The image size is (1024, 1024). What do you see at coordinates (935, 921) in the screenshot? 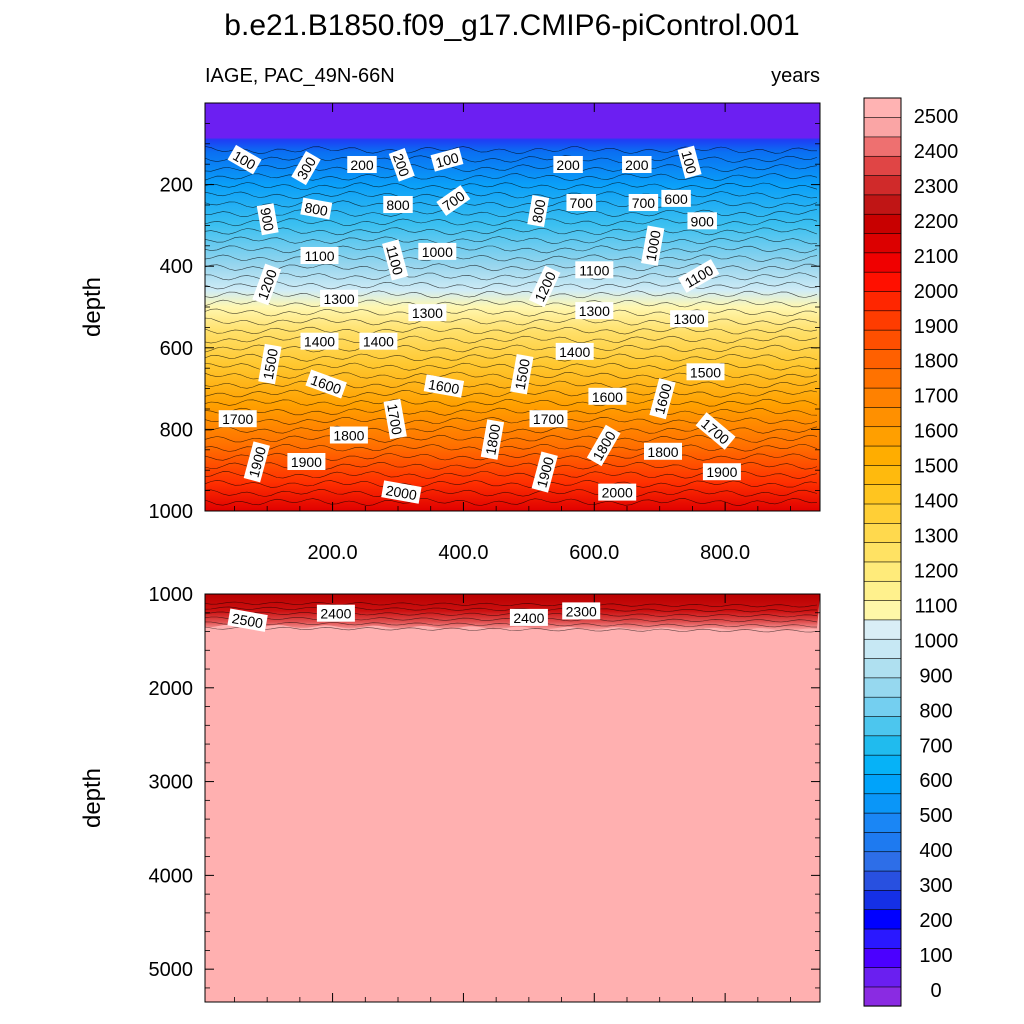
I see `colorbar-tick-label: 200` at bounding box center [935, 921].